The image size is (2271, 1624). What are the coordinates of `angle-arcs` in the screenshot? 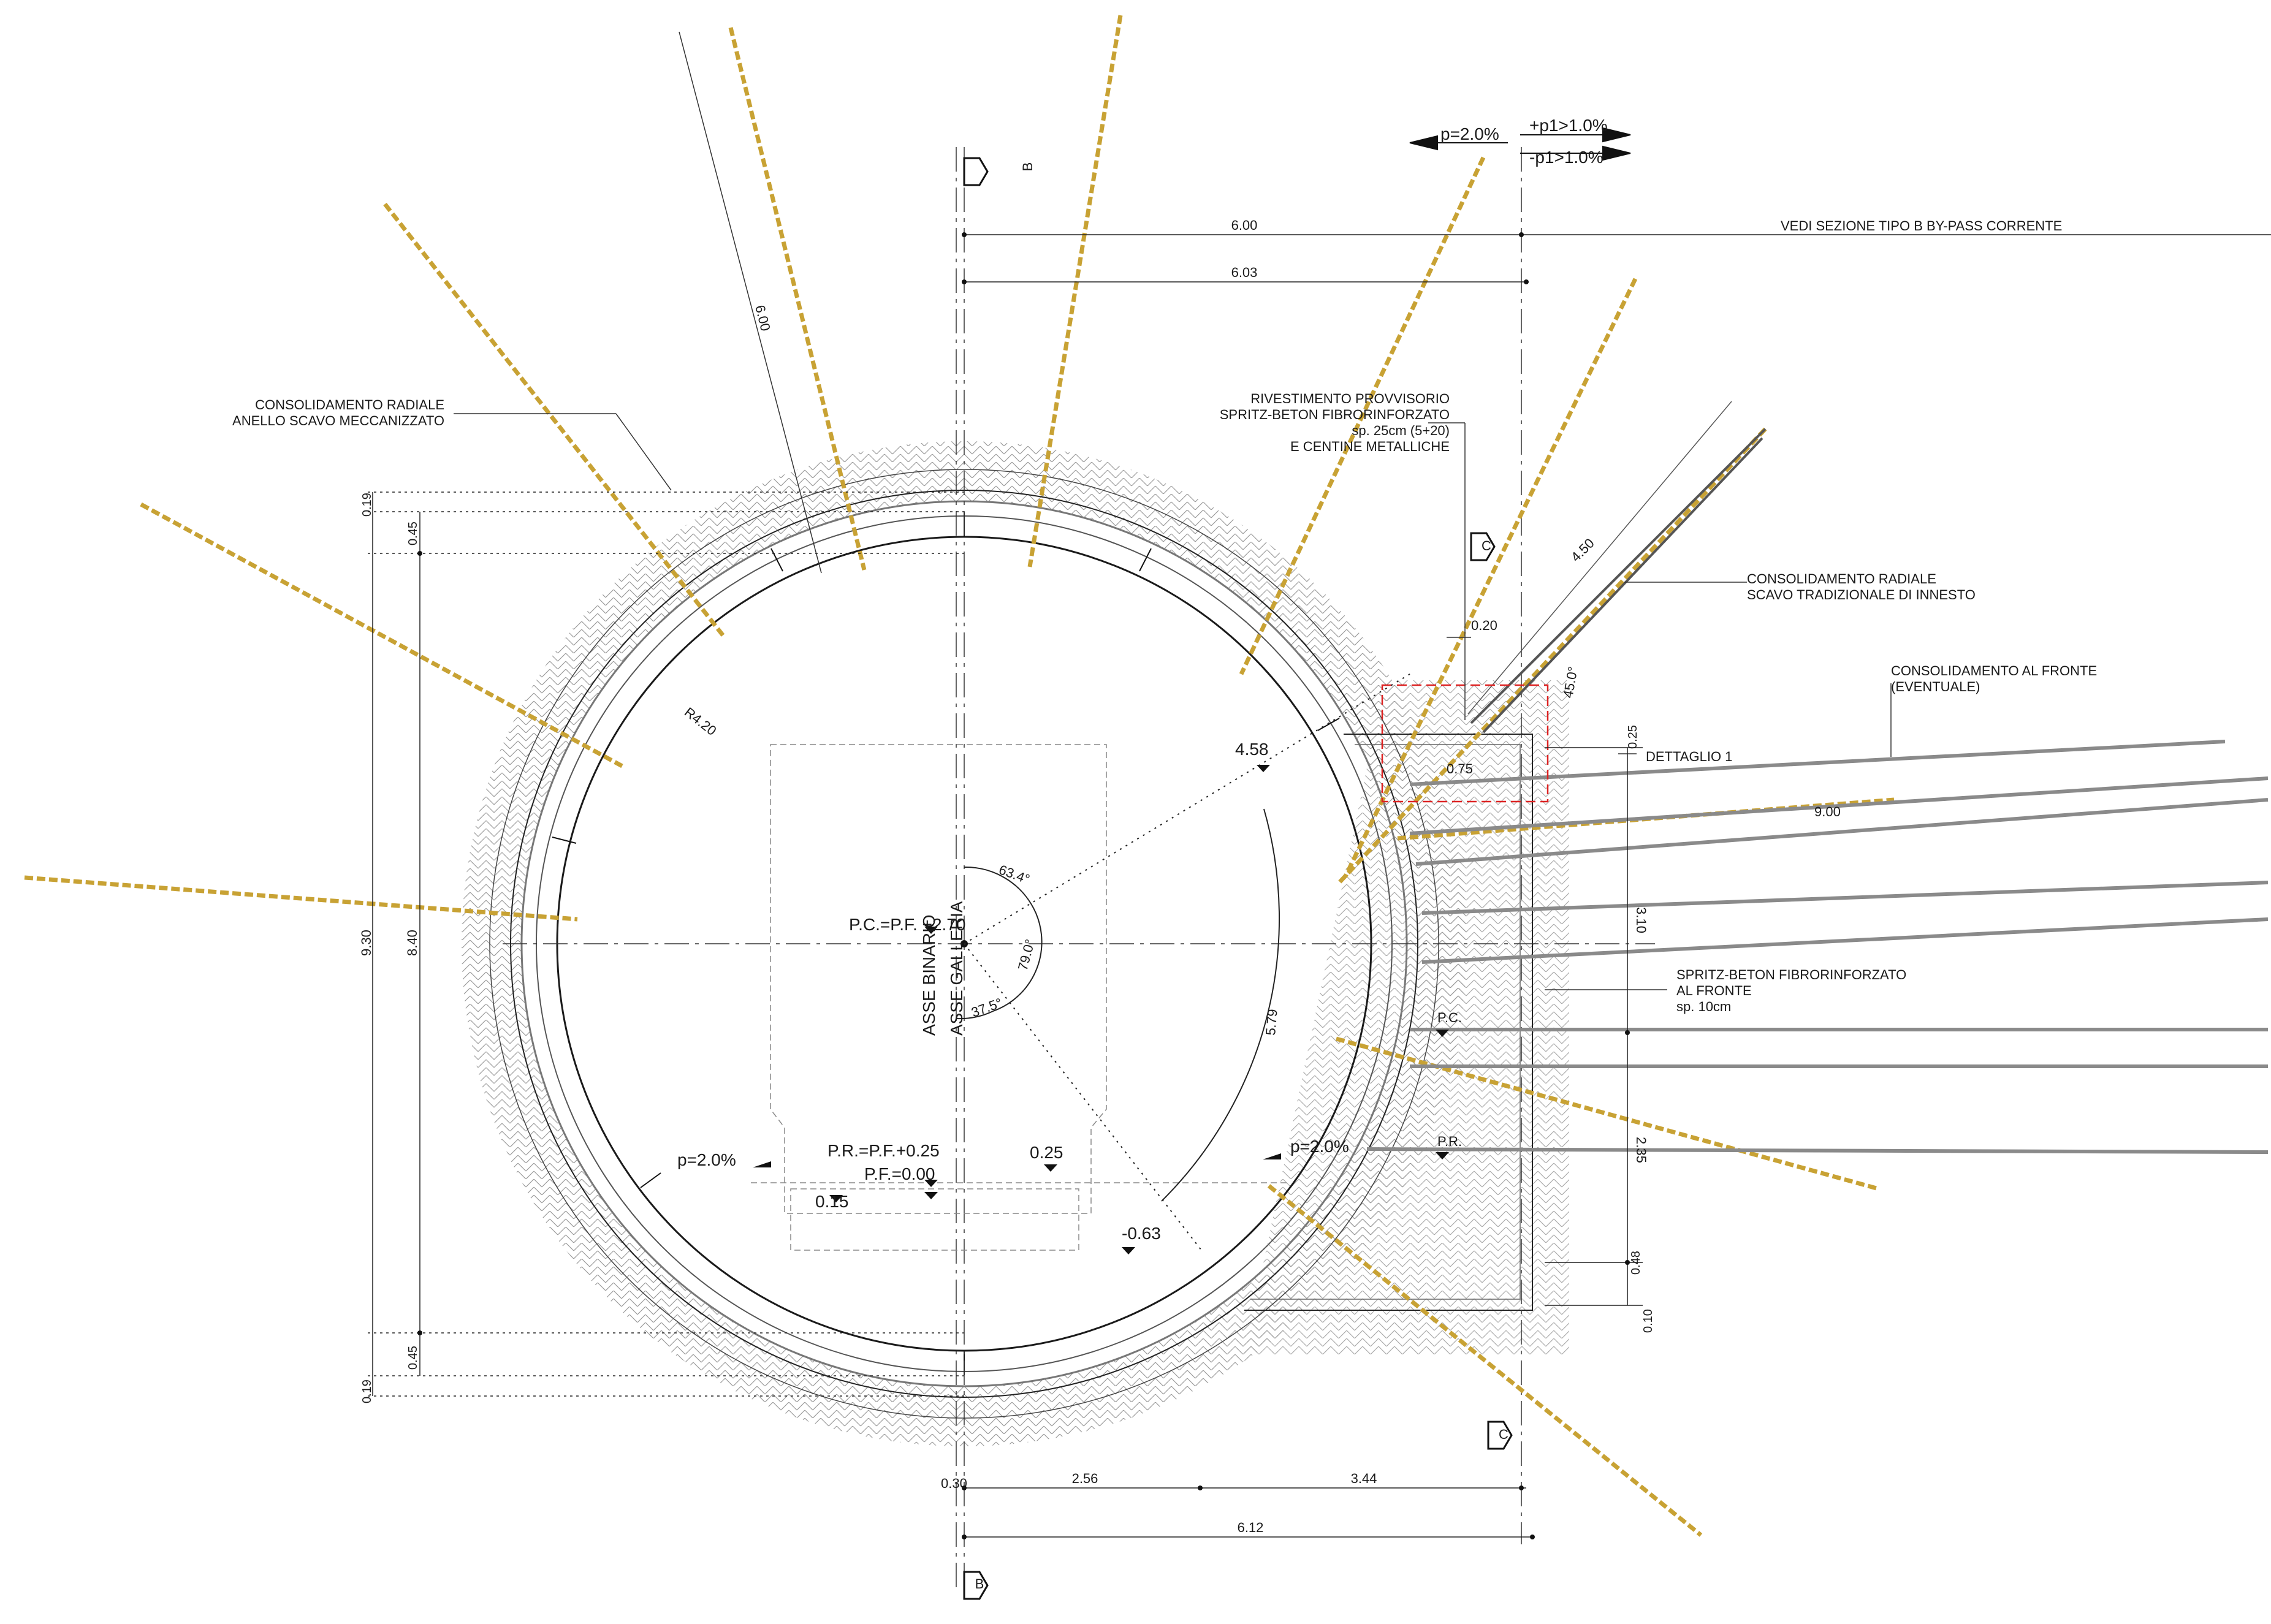 It's located at (1183, 962).